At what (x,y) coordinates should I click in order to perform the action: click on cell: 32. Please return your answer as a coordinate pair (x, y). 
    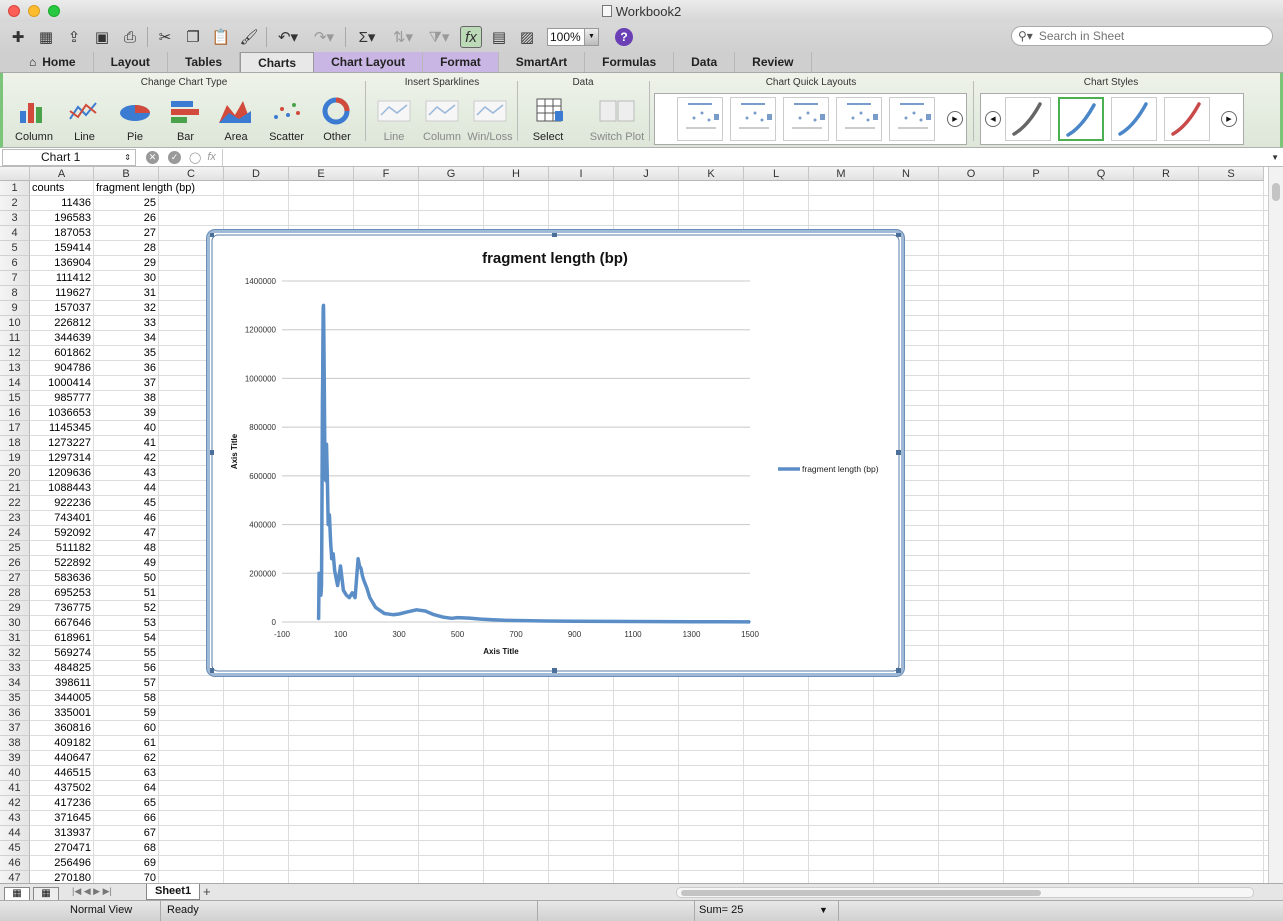
    Looking at the image, I should click on (149, 308).